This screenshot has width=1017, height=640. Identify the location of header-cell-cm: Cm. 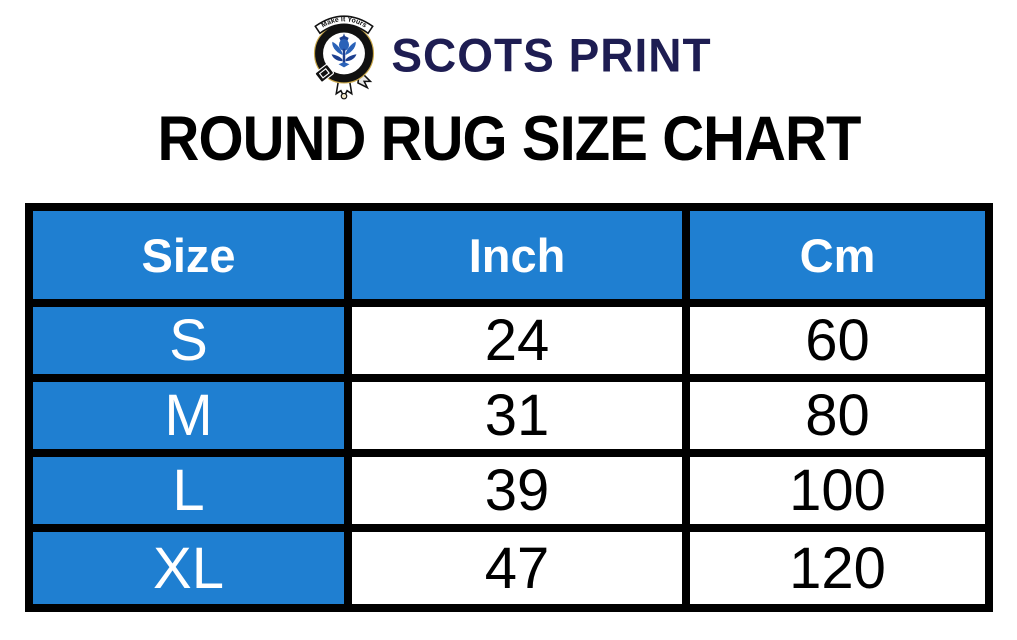
(837, 255).